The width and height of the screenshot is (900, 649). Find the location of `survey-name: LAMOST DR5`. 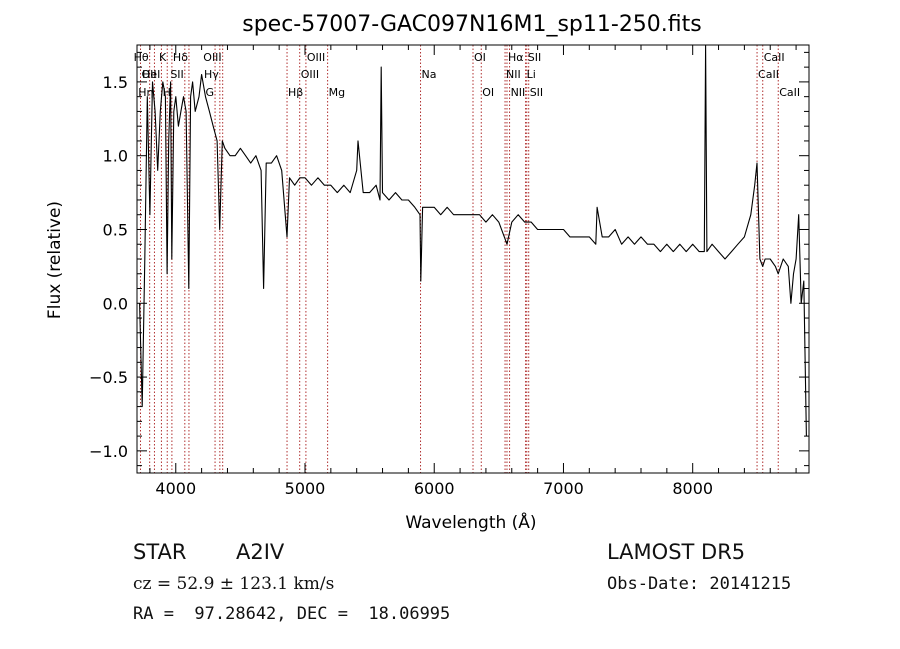

survey-name: LAMOST DR5 is located at coordinates (676, 552).